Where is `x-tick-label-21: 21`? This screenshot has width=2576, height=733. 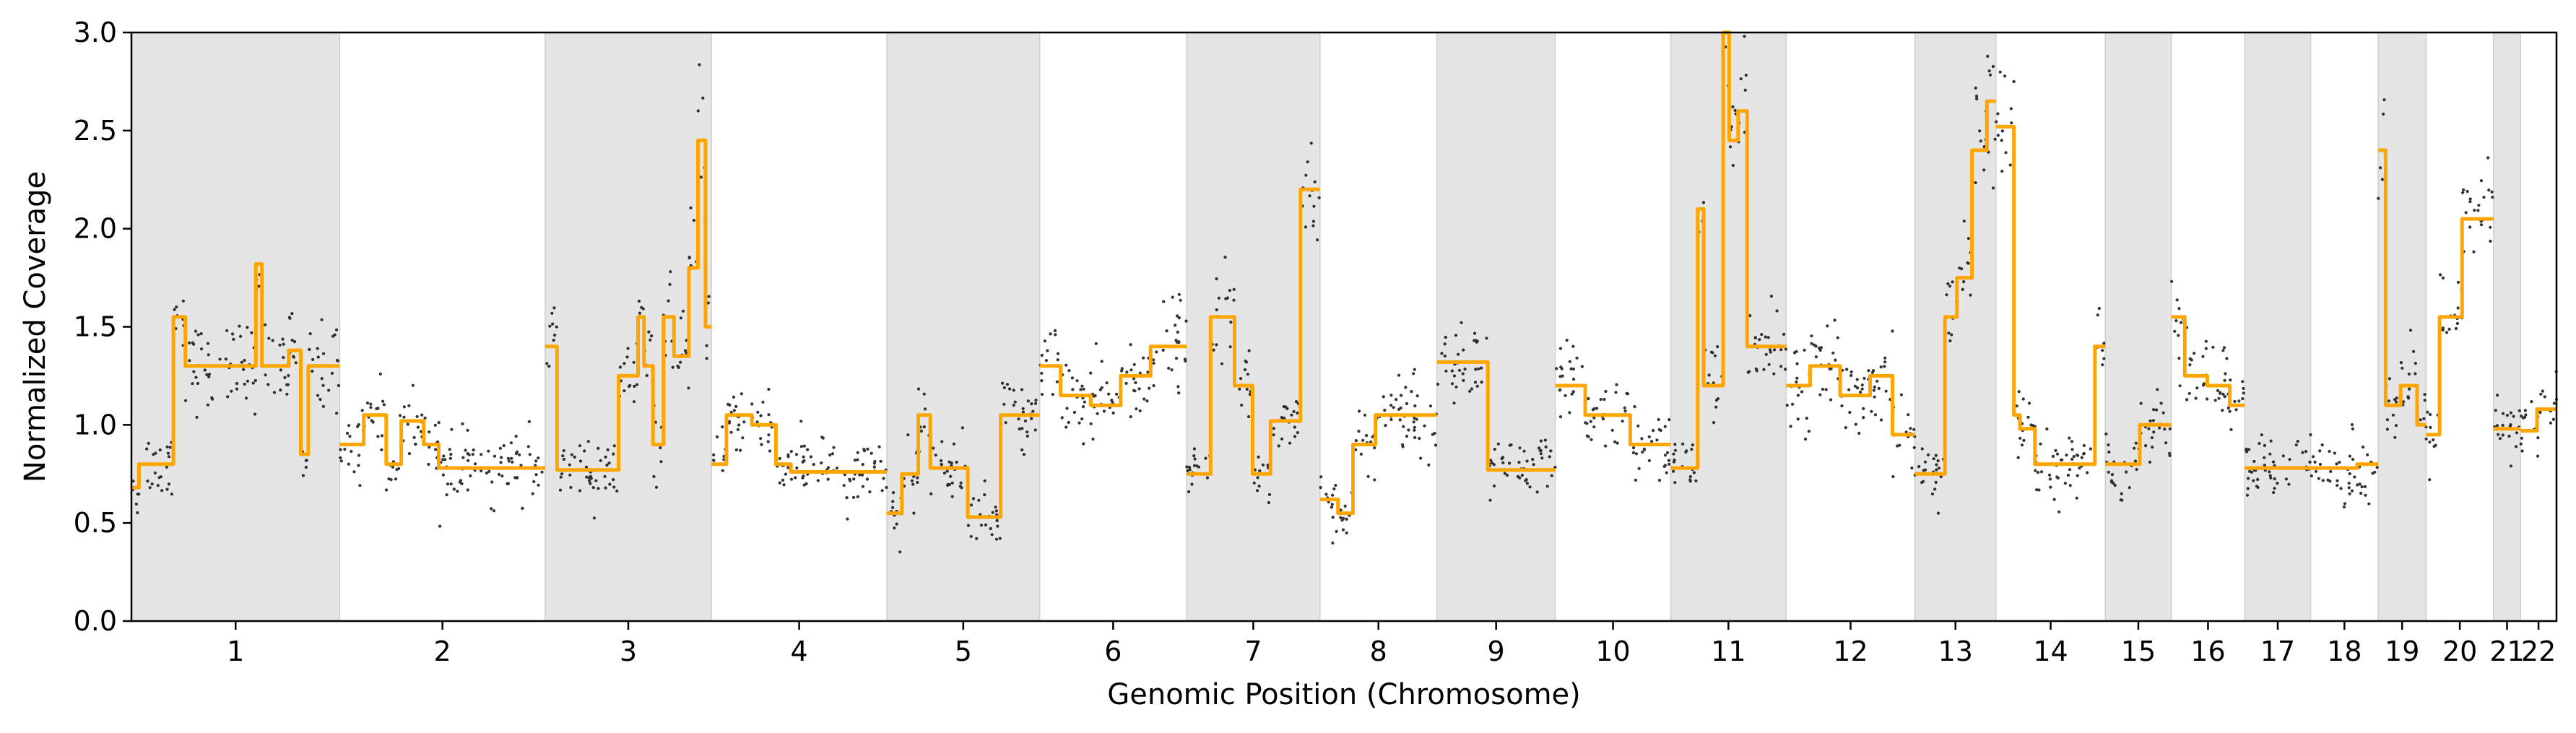
x-tick-label-21: 21 is located at coordinates (2506, 651).